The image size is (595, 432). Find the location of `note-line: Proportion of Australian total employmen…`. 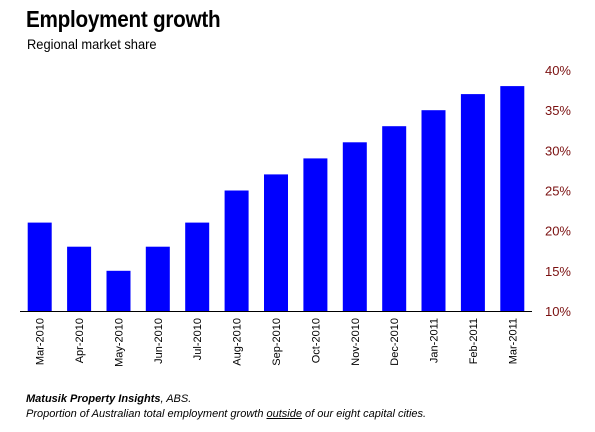

note-line: Proportion of Australian total employmen… is located at coordinates (226, 414).